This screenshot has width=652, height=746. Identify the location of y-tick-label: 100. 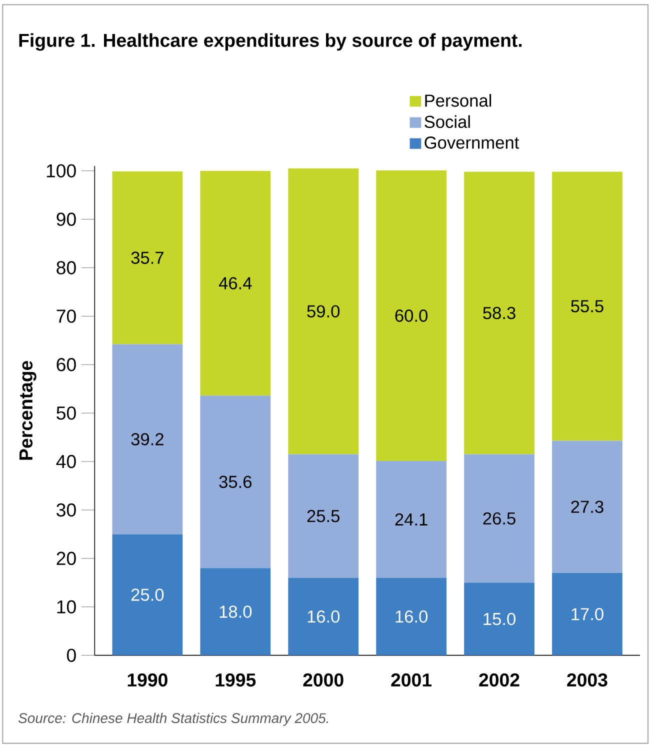
(61, 171).